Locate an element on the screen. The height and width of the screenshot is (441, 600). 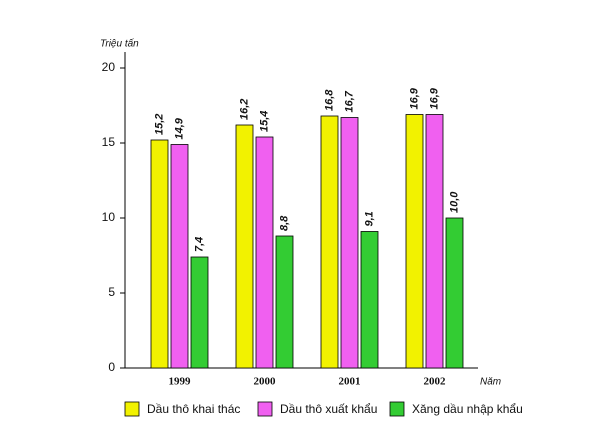
x-axis-label: Năm is located at coordinates (490, 382).